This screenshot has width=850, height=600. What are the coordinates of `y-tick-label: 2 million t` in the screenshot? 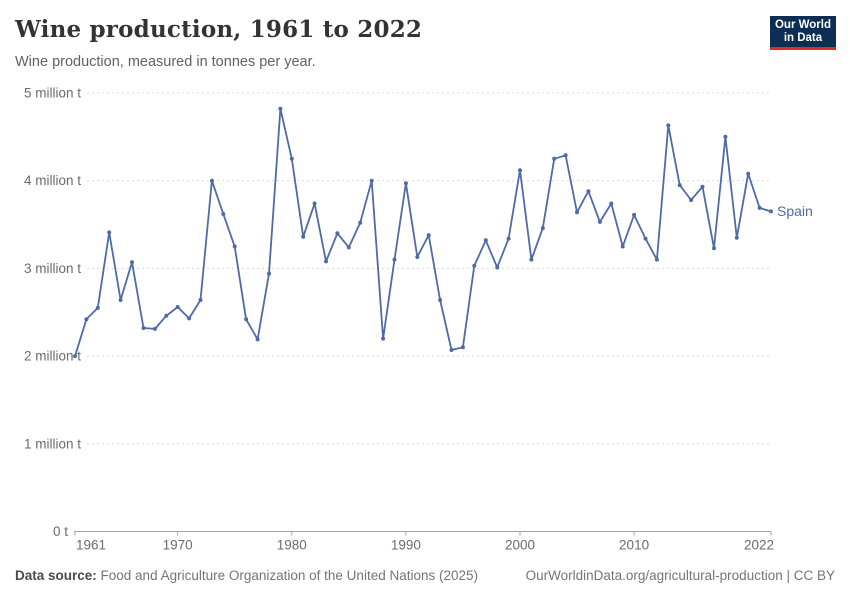 It's located at (52, 356).